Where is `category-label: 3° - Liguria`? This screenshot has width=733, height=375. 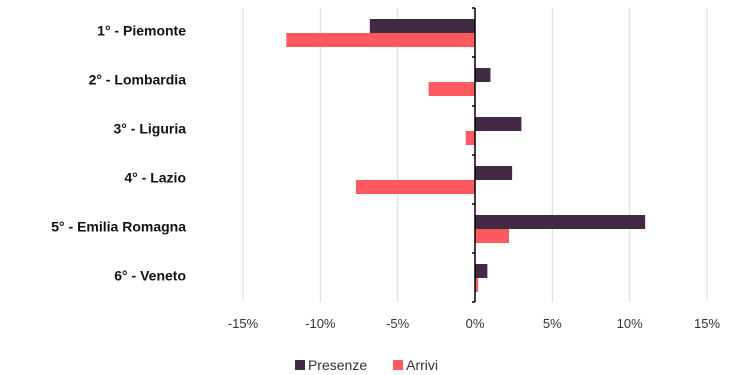
category-label: 3° - Liguria is located at coordinates (150, 129).